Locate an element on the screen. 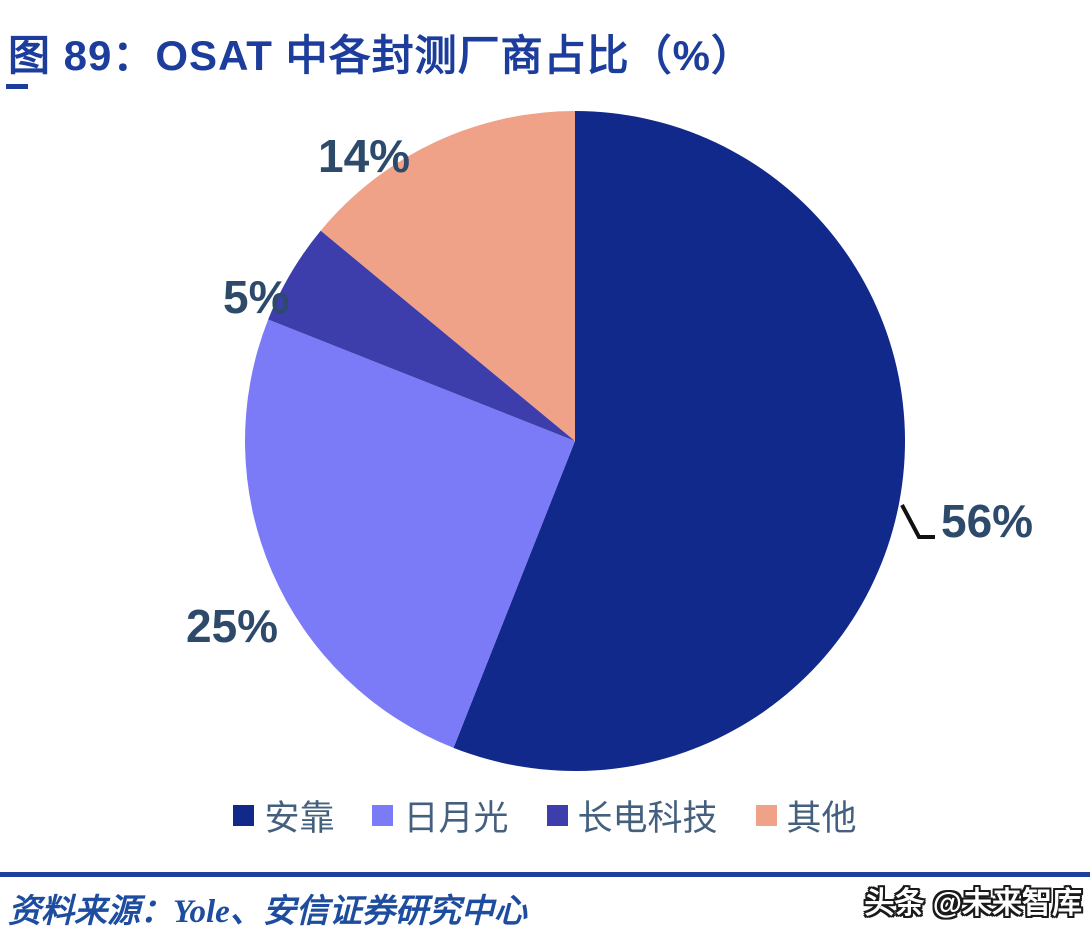  legend-swatch-amkor is located at coordinates (244, 815).